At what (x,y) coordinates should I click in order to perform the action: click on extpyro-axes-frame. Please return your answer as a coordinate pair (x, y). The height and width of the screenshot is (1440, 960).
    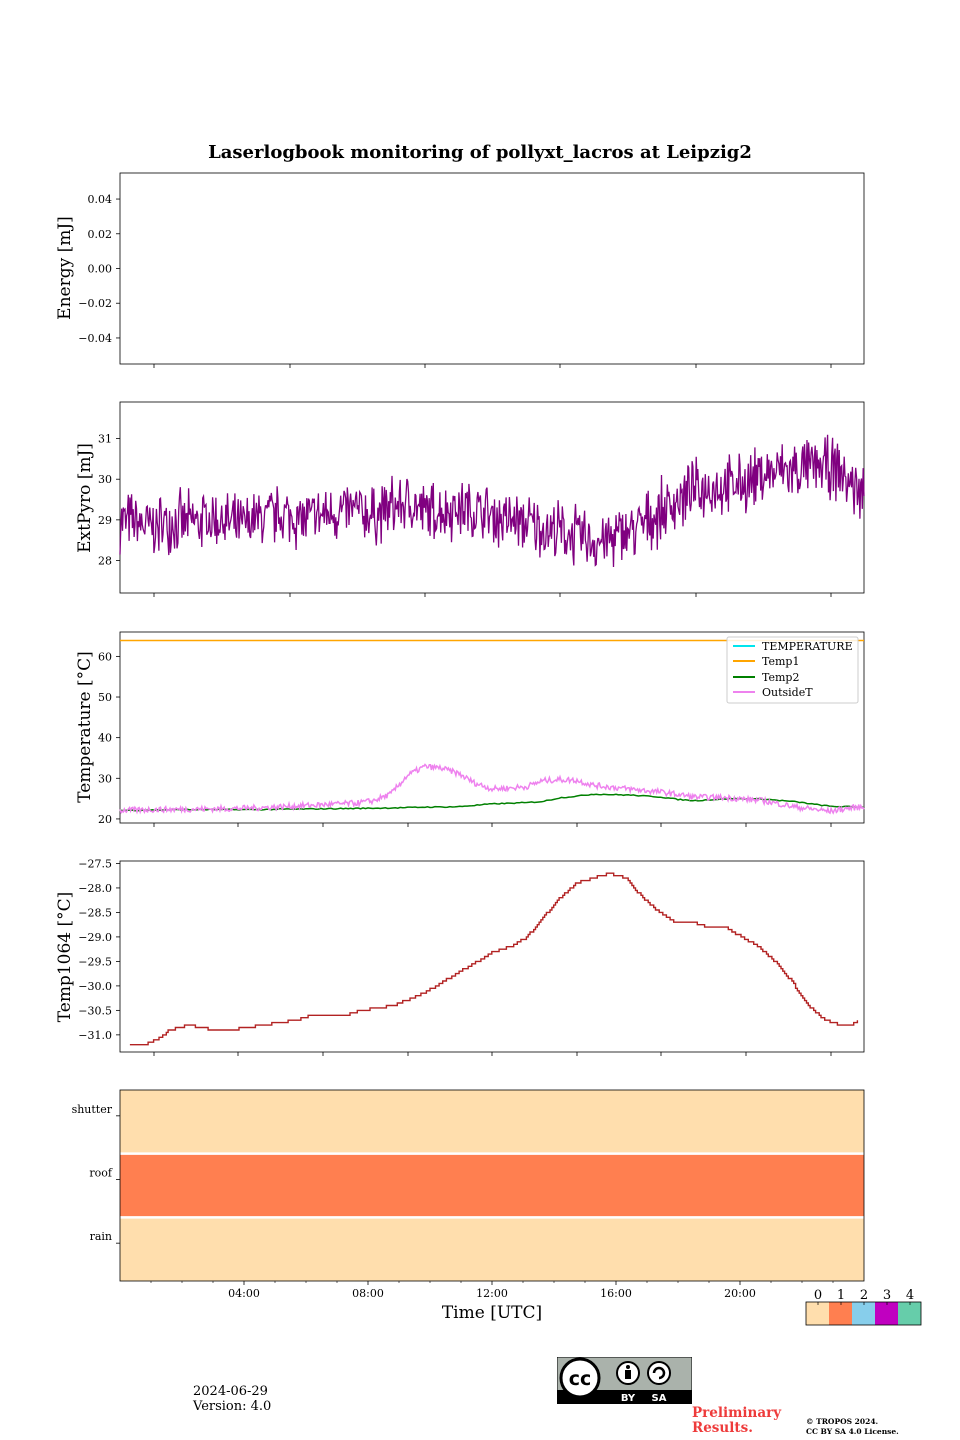
    Looking at the image, I should click on (492, 497).